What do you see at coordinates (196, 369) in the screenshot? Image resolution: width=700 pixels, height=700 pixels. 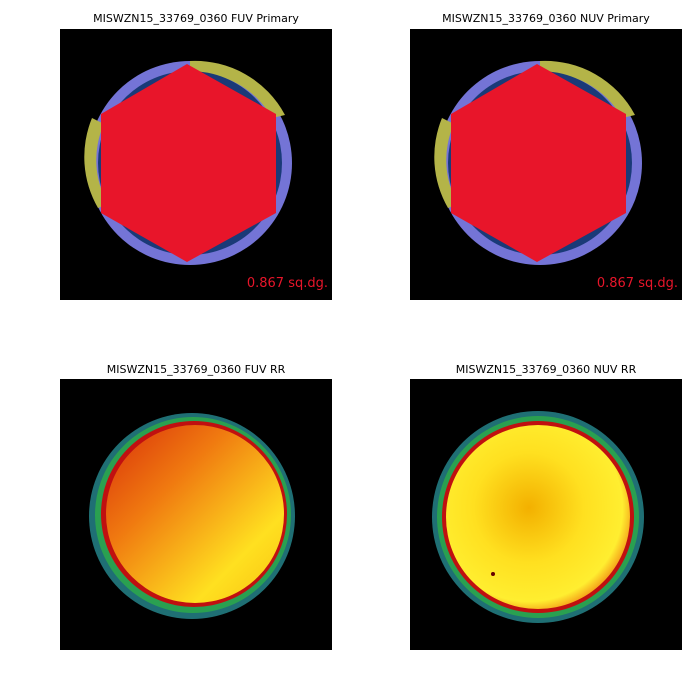 I see `panel-title: MISWZN15_33769_0360 FUV RR` at bounding box center [196, 369].